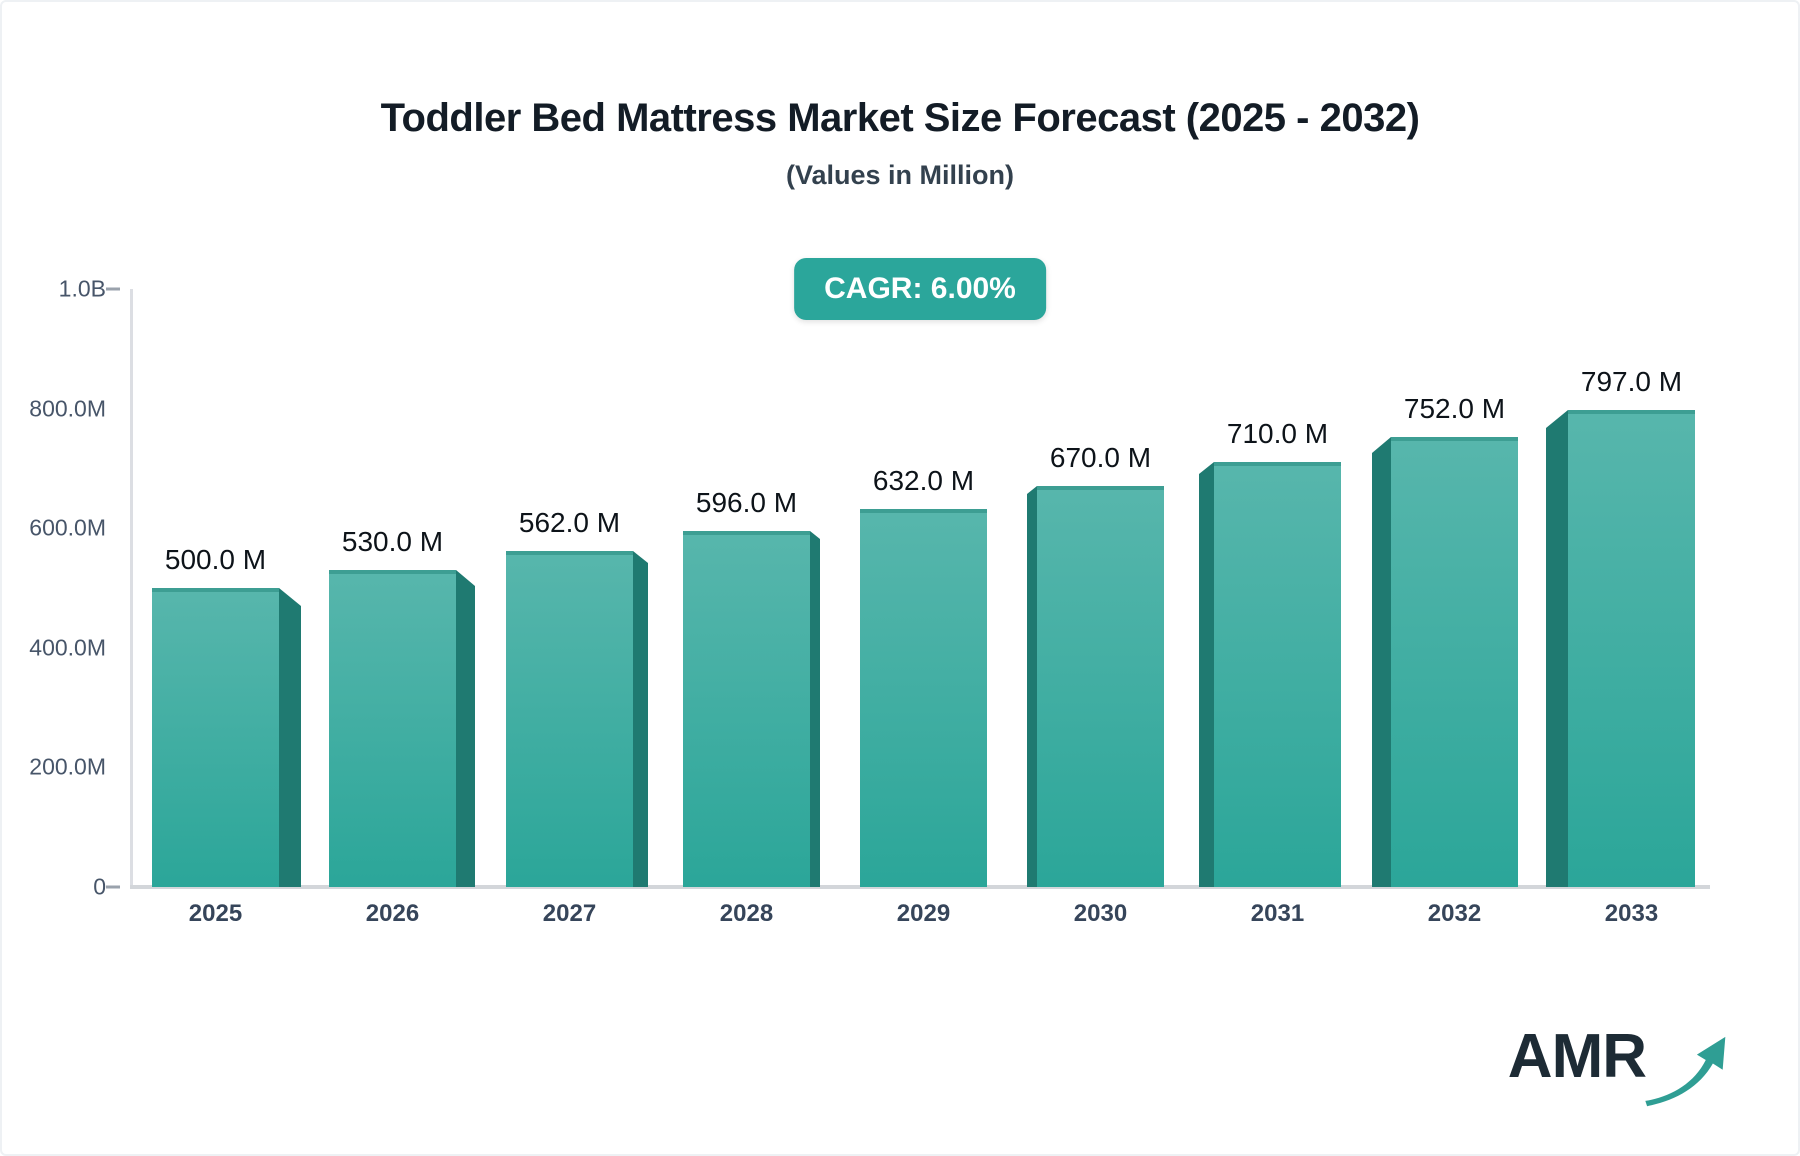  Describe the element at coordinates (923, 480) in the screenshot. I see `bar-value-label: 632.0 M` at that location.